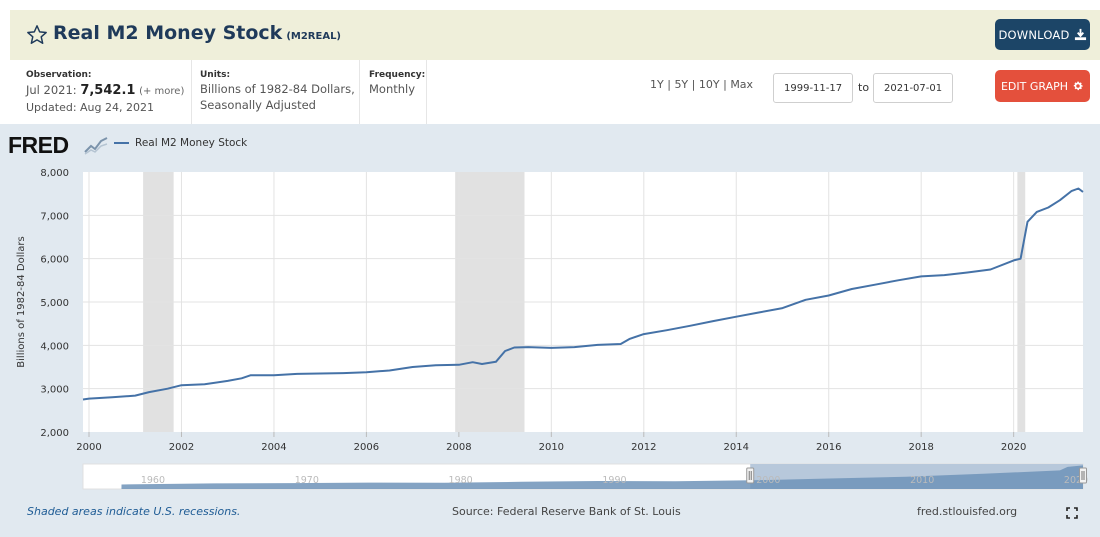  I want to click on navigator-tick-label: 1970, so click(307, 480).